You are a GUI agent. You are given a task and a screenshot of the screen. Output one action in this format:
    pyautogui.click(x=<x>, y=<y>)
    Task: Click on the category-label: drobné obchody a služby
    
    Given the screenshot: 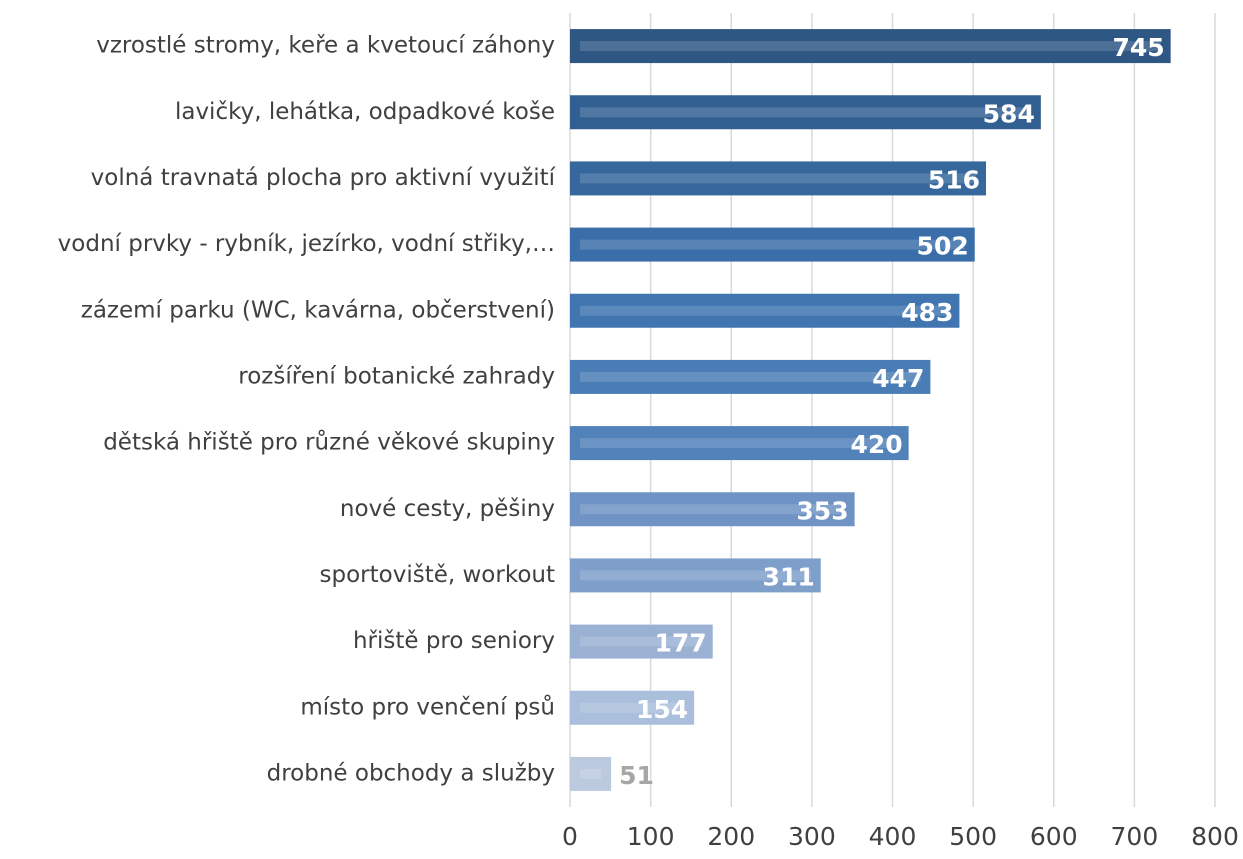 What is the action you would take?
    pyautogui.click(x=411, y=773)
    